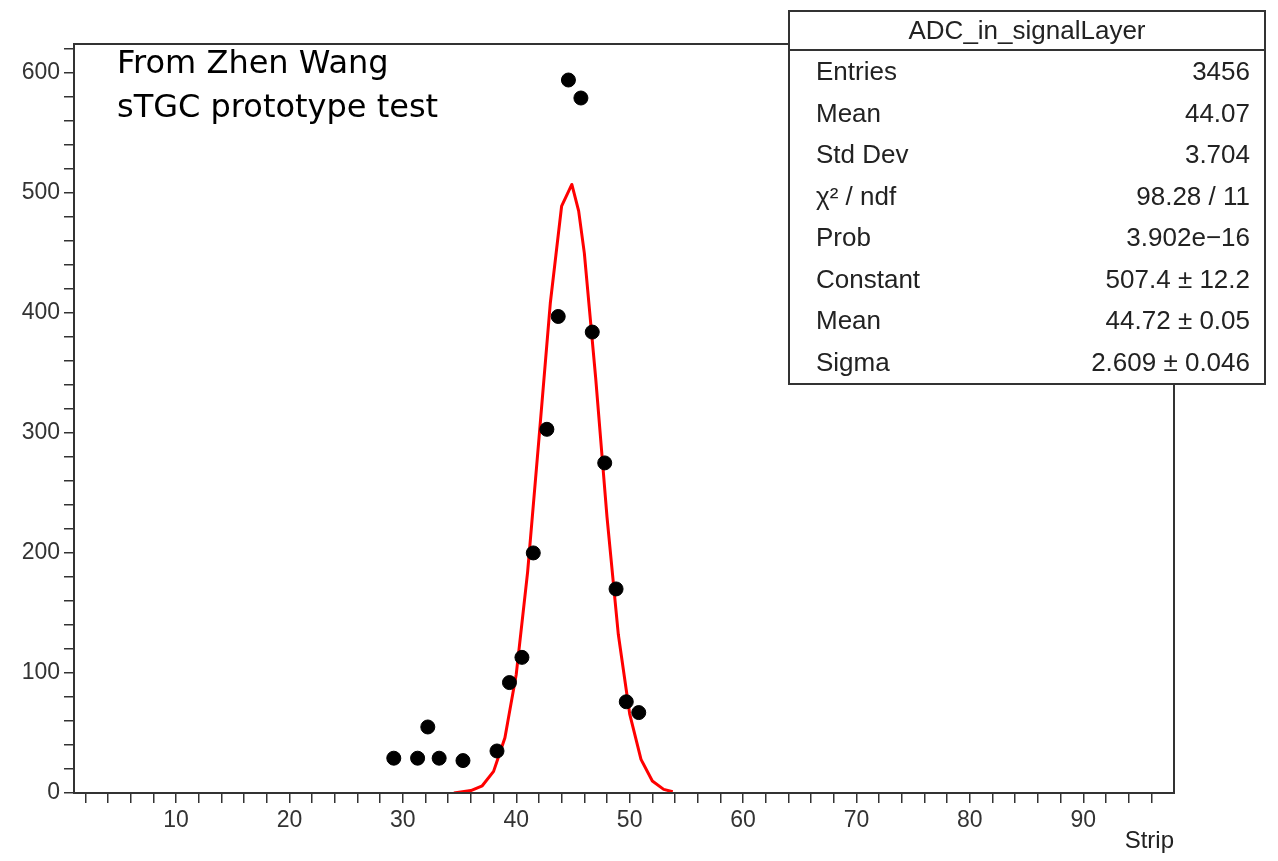 The width and height of the screenshot is (1278, 861). What do you see at coordinates (403, 819) in the screenshot?
I see `x-tick-label: 30` at bounding box center [403, 819].